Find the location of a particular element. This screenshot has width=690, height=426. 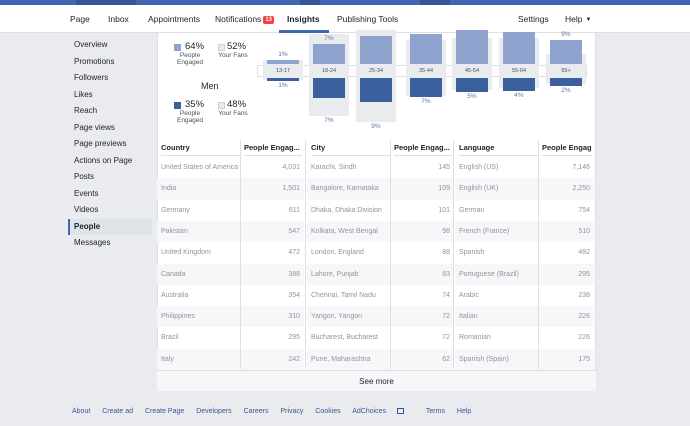

tab-notifications: Notifications 13 is located at coordinates (244, 19).